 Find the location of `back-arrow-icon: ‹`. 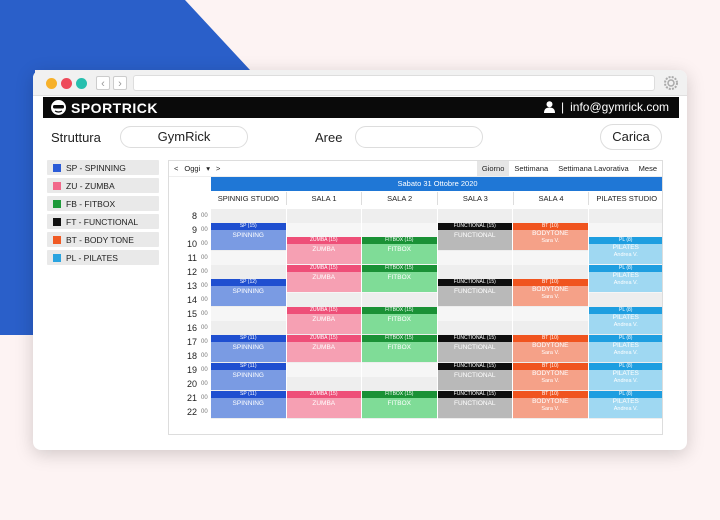

back-arrow-icon: ‹ is located at coordinates (103, 83).